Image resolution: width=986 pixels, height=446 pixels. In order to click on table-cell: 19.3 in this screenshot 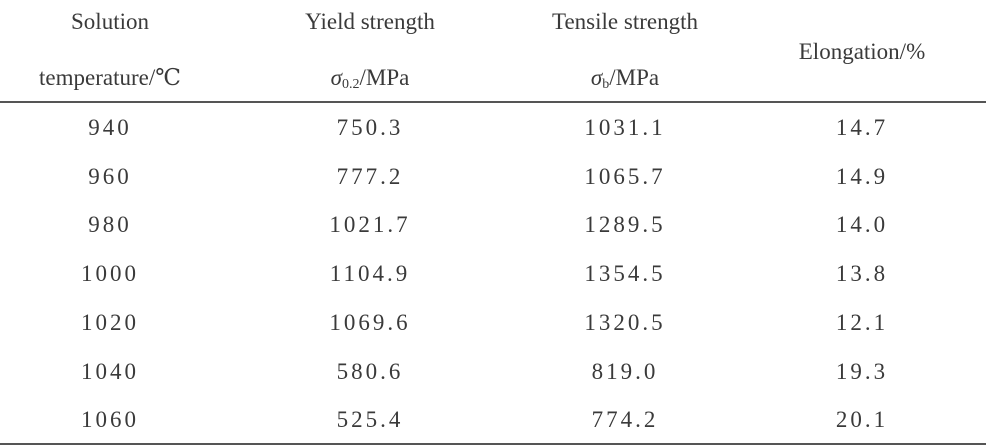, I will do `click(862, 371)`.